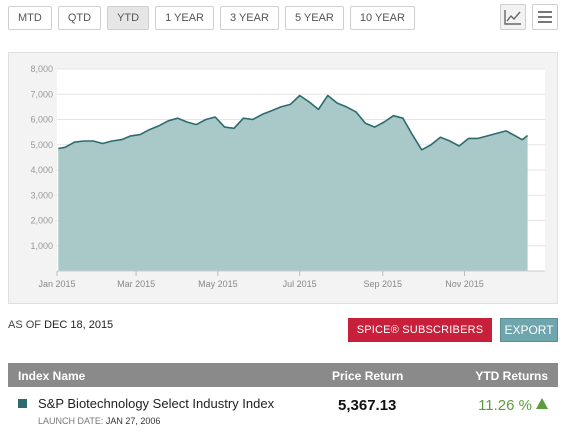  I want to click on y-tick-label: 3,000, so click(41, 195).